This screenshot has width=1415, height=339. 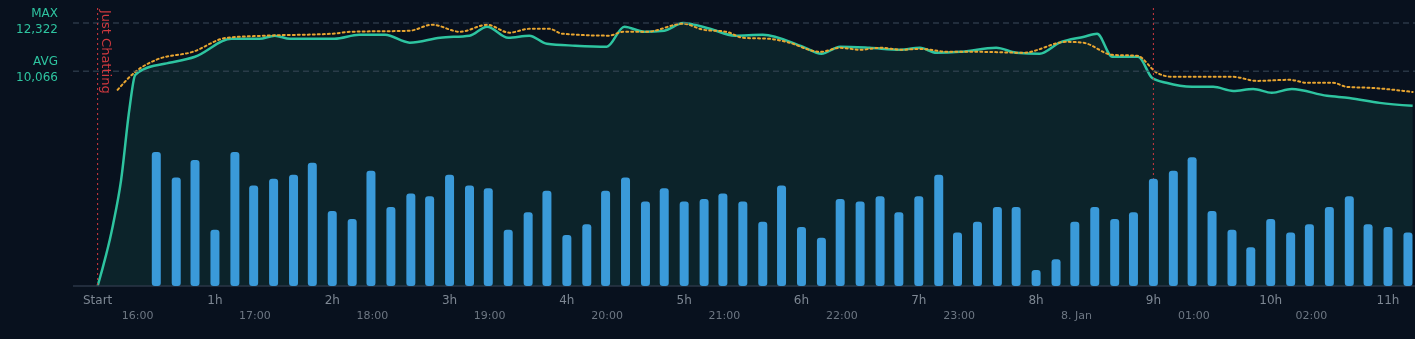 What do you see at coordinates (567, 300) in the screenshot?
I see `x-tick-label: 4h` at bounding box center [567, 300].